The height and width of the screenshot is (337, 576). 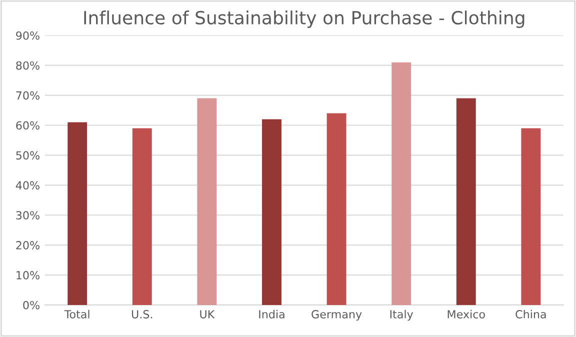 I want to click on y-tick-label: 50%, so click(x=28, y=155).